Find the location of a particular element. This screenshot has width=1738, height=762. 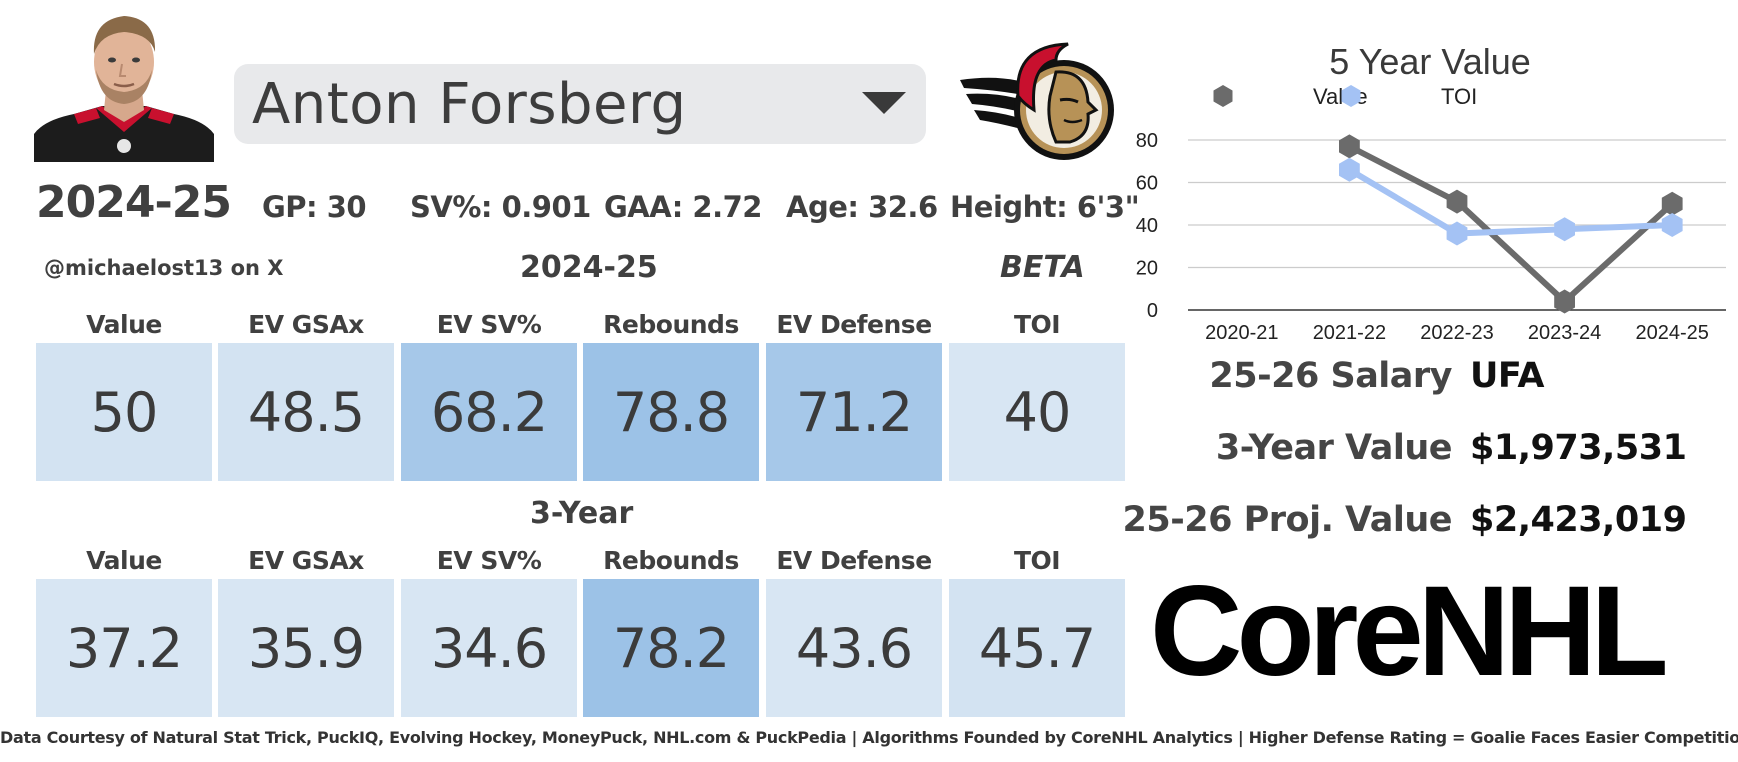

season-section-title: 2024-25 is located at coordinates (589, 267).